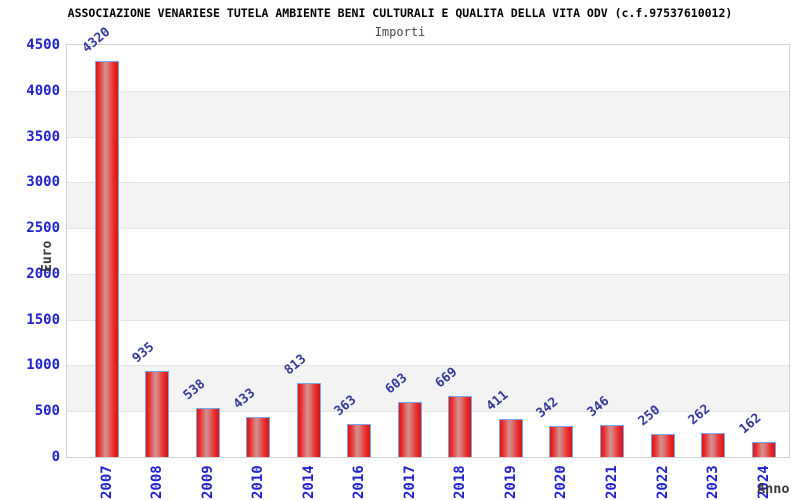  Describe the element at coordinates (43, 182) in the screenshot. I see `y-tick-label: 3000` at that location.